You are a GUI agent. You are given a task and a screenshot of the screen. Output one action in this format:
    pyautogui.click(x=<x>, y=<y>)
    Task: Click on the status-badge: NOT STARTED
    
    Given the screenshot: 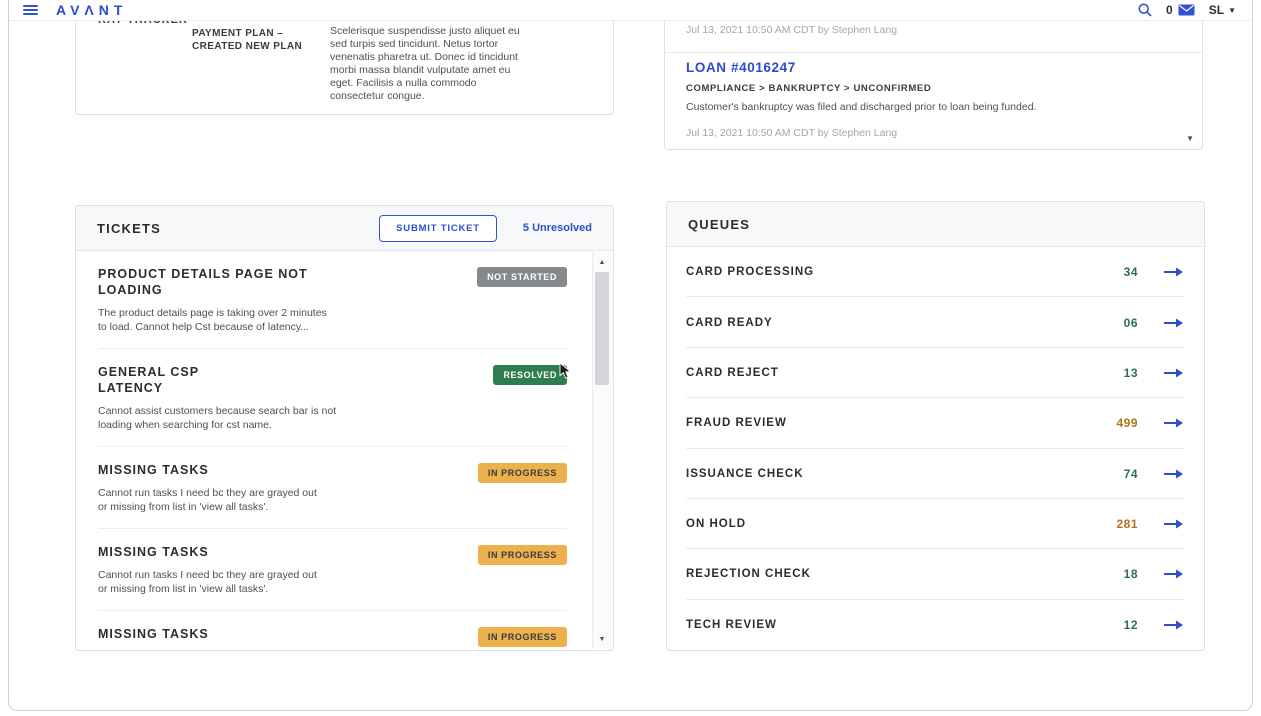 What is the action you would take?
    pyautogui.click(x=522, y=277)
    